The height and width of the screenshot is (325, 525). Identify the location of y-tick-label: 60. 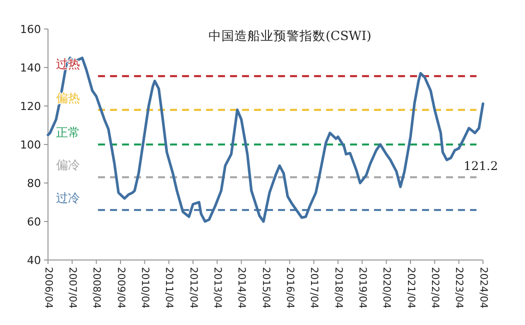
(34, 222).